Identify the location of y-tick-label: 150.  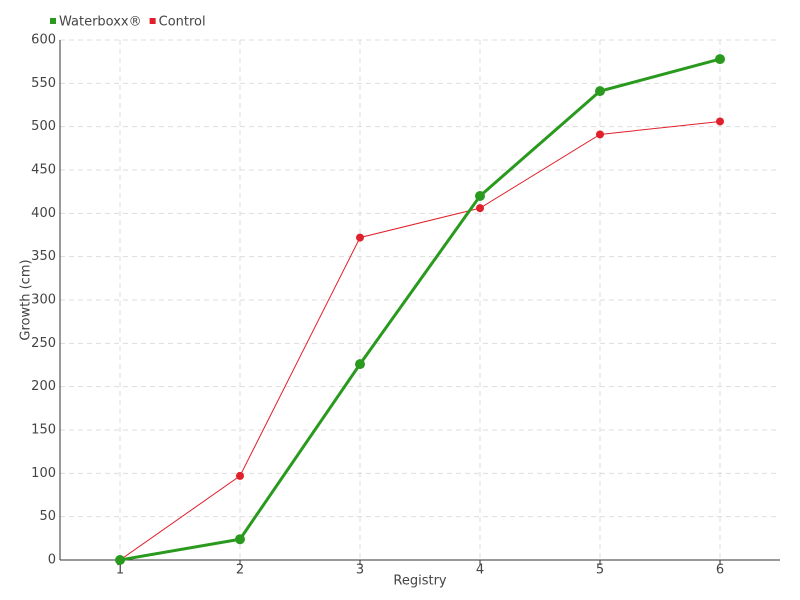
(43, 430).